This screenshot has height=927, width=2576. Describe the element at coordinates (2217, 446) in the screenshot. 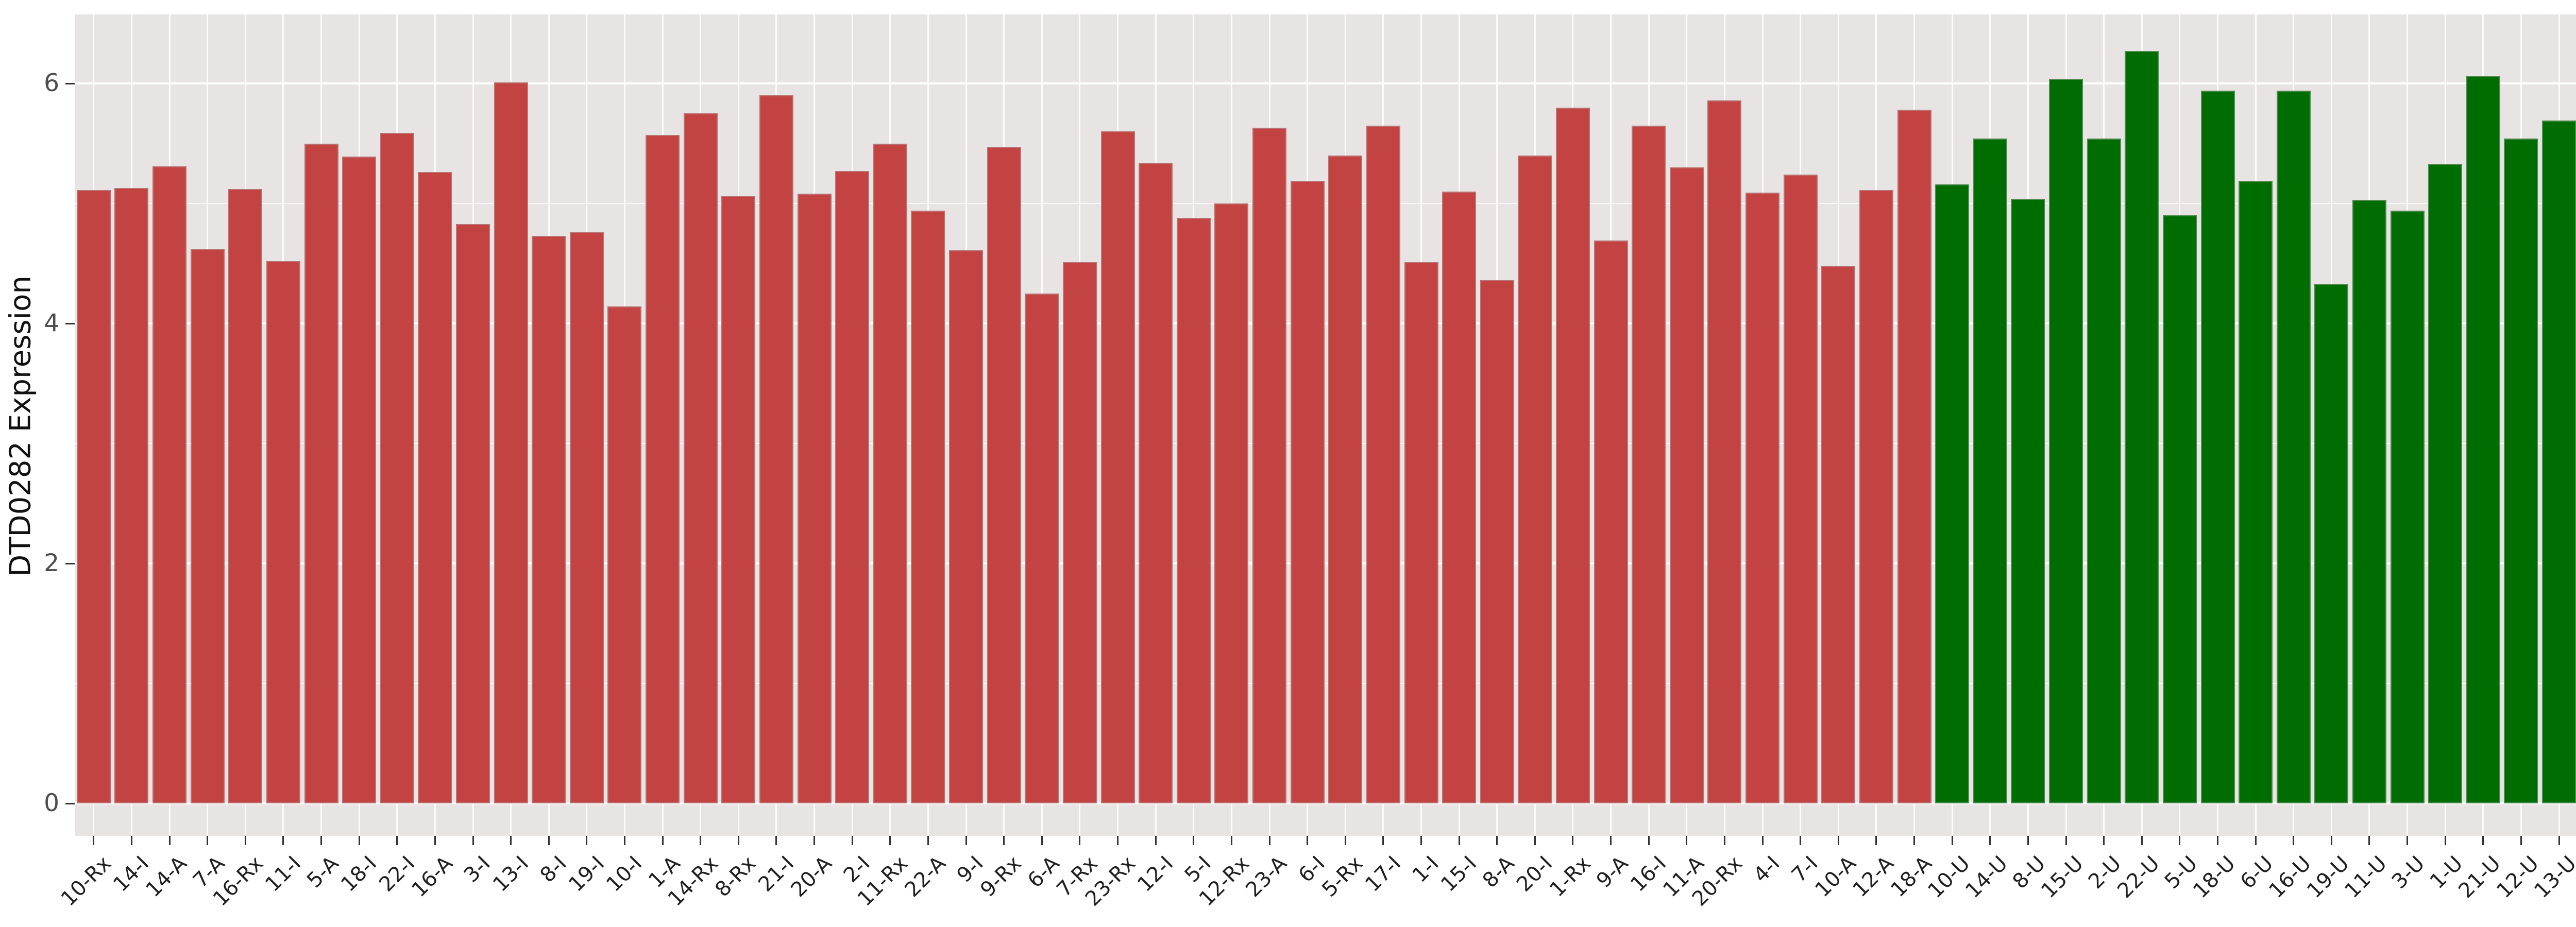

I see `bar-18-U` at that location.